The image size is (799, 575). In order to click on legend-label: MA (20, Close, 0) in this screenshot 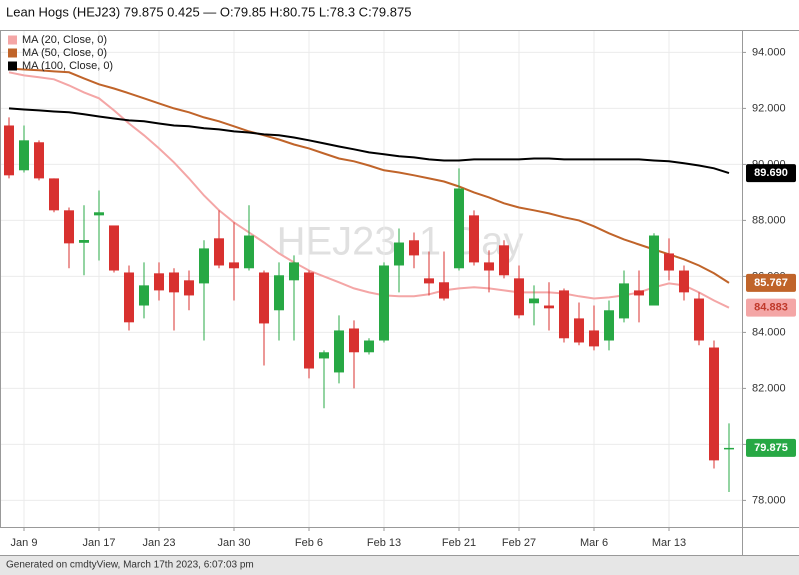, I will do `click(64, 40)`.